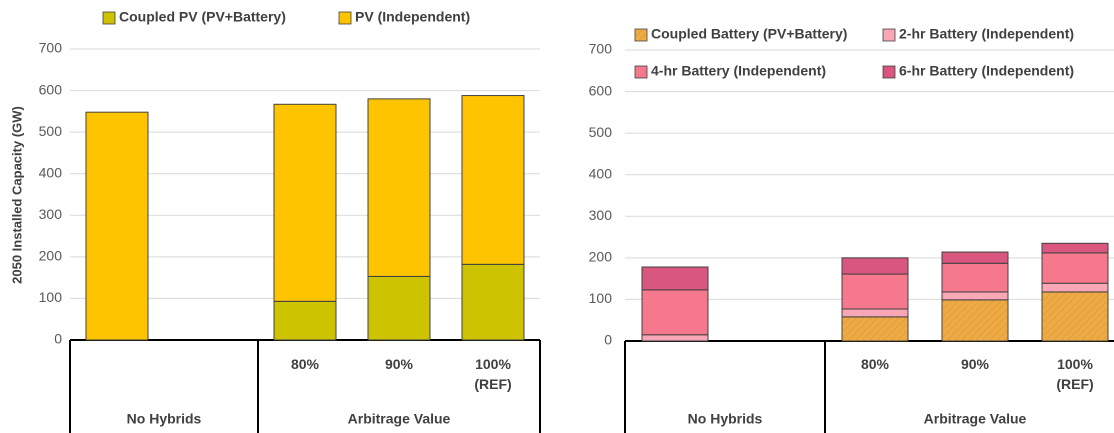 This screenshot has width=1114, height=433. Describe the element at coordinates (749, 34) in the screenshot. I see `legend-label: Coupled Battery (PV+Battery)` at that location.